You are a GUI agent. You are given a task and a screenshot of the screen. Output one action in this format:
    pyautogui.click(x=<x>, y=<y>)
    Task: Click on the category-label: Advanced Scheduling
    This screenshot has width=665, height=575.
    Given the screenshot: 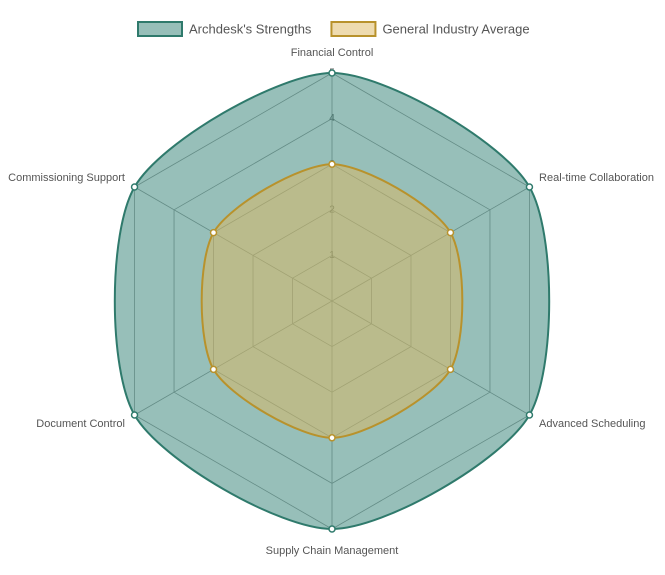 What is the action you would take?
    pyautogui.click(x=592, y=424)
    